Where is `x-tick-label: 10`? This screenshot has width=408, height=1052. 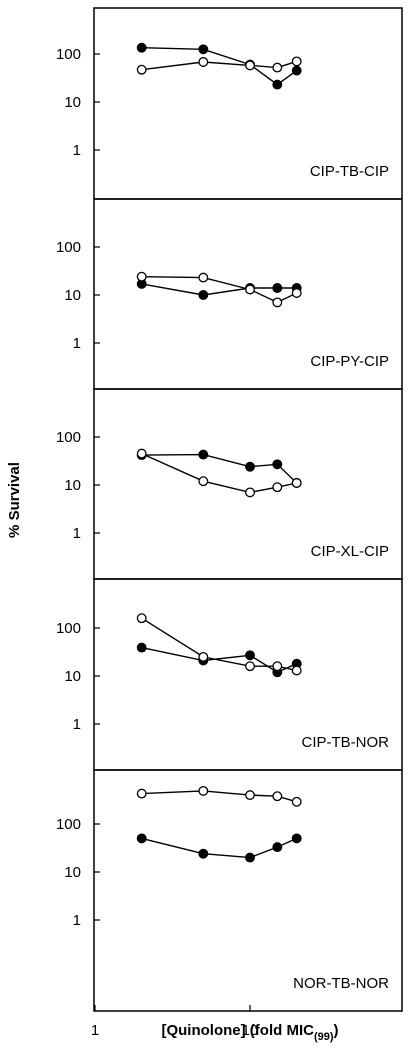
x-tick-label: 10 is located at coordinates (250, 1030).